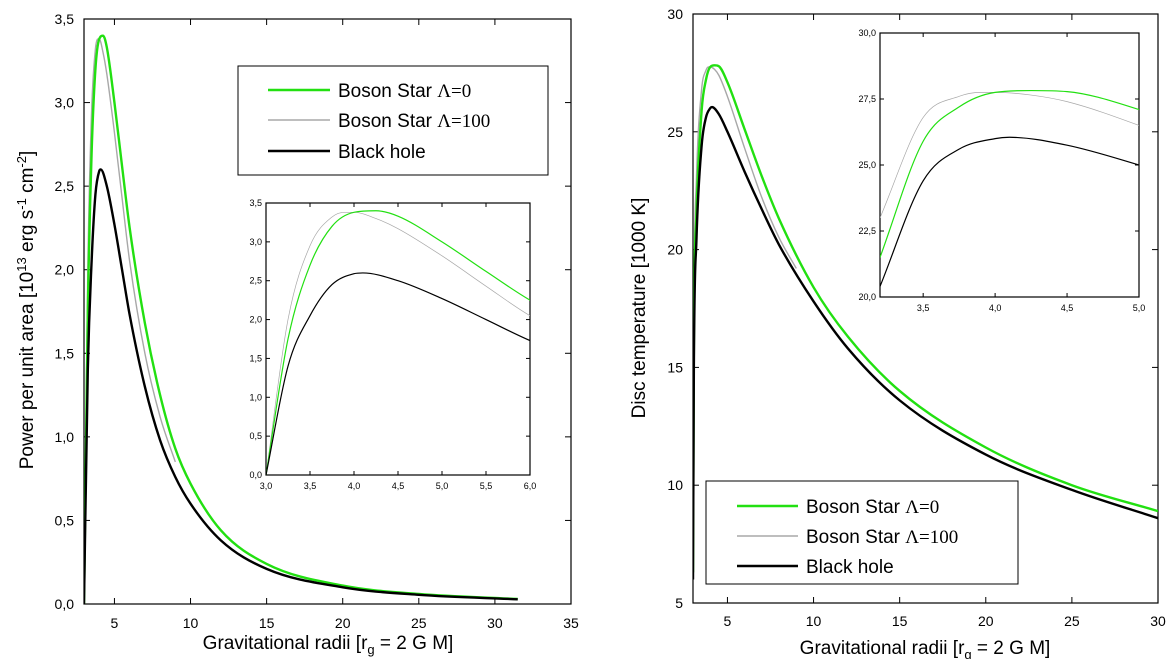 The height and width of the screenshot is (659, 1167). What do you see at coordinates (639, 308) in the screenshot?
I see `temperature-y-axis-title: Disc temperature [1000 K]` at bounding box center [639, 308].